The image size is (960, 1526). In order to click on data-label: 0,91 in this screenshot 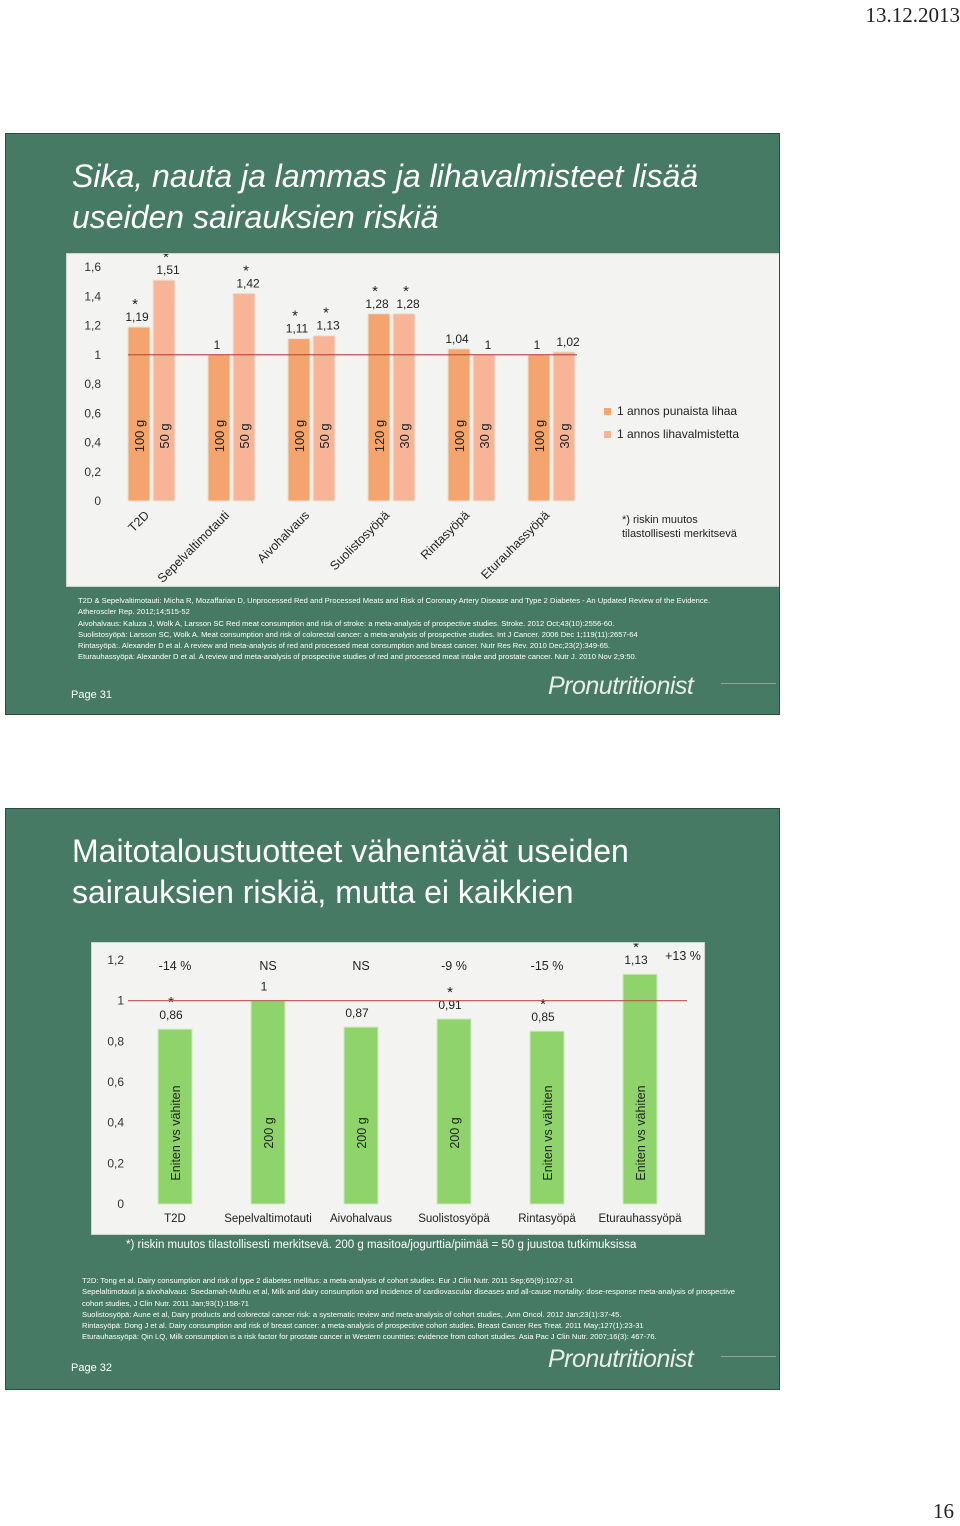, I will do `click(450, 1005)`.